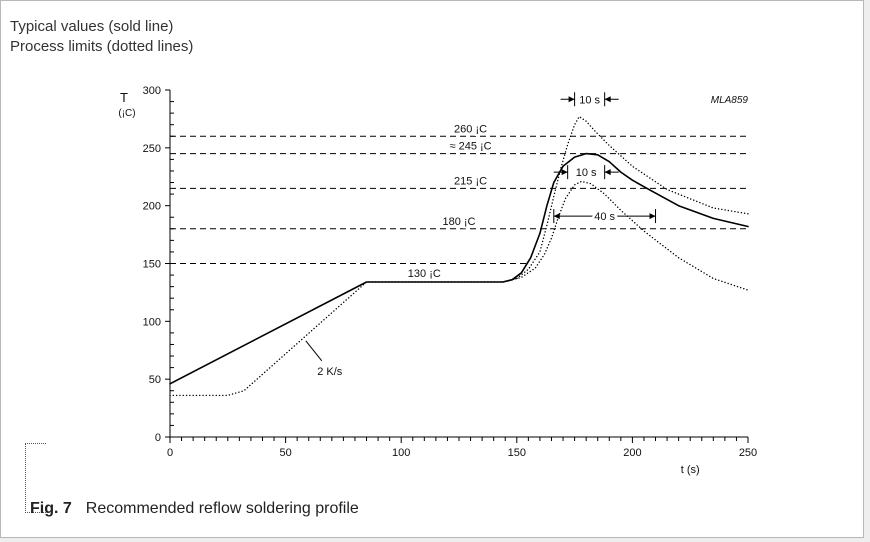  I want to click on x-tick-label: 100, so click(401, 453).